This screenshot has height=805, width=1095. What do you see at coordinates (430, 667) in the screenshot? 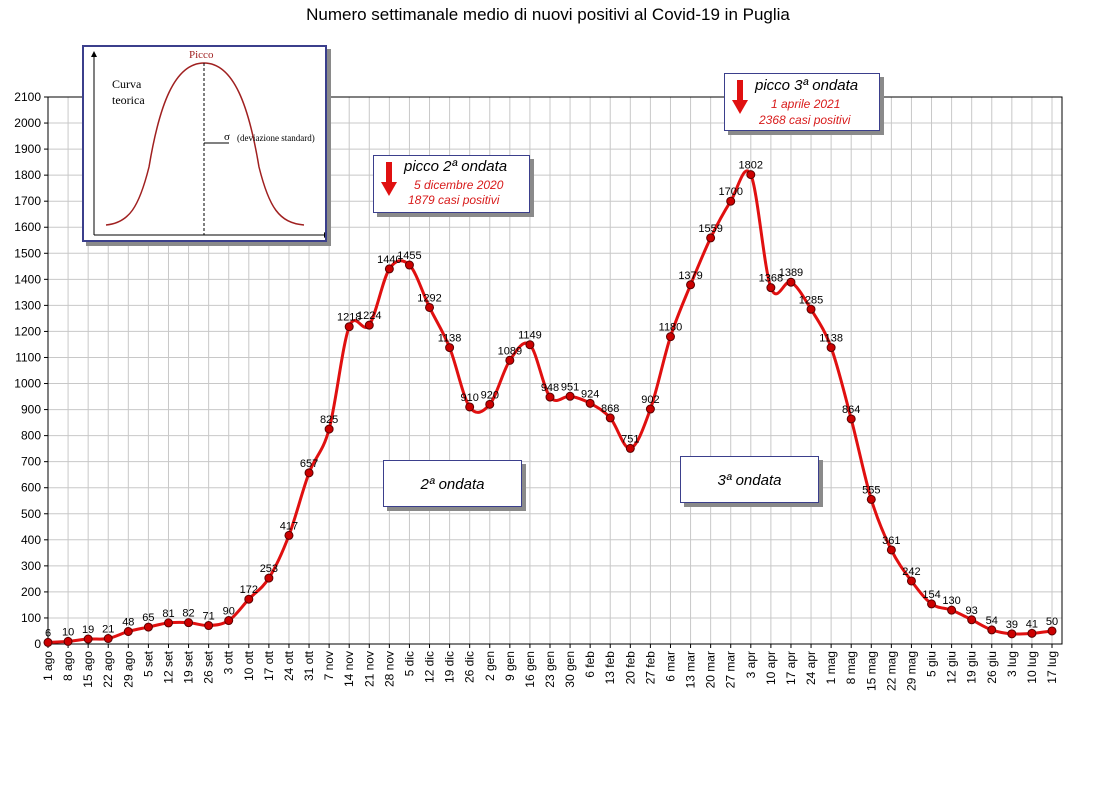
I see `x-tick-label: 12 dic` at bounding box center [430, 667].